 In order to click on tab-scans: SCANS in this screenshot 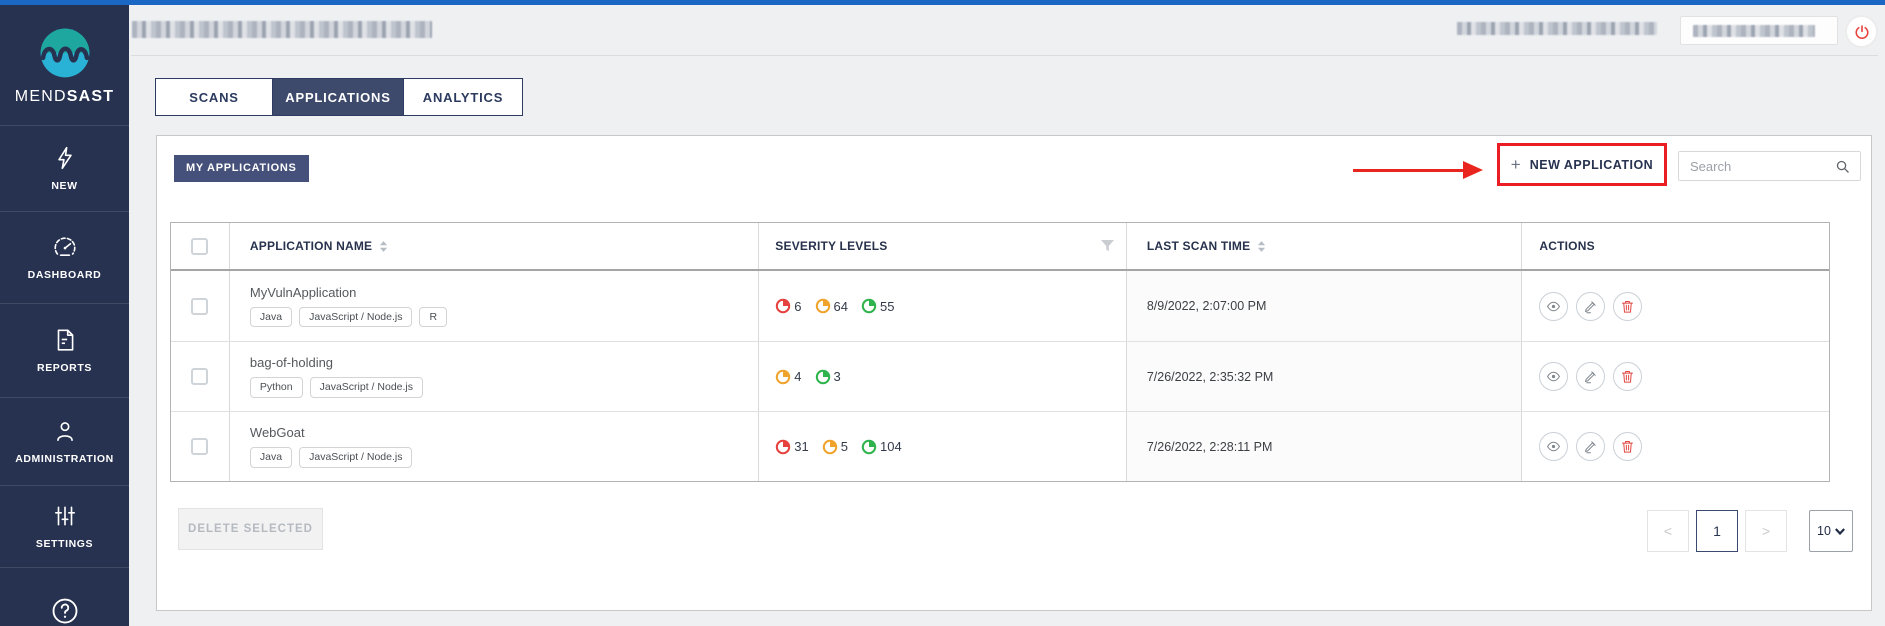, I will do `click(214, 97)`.